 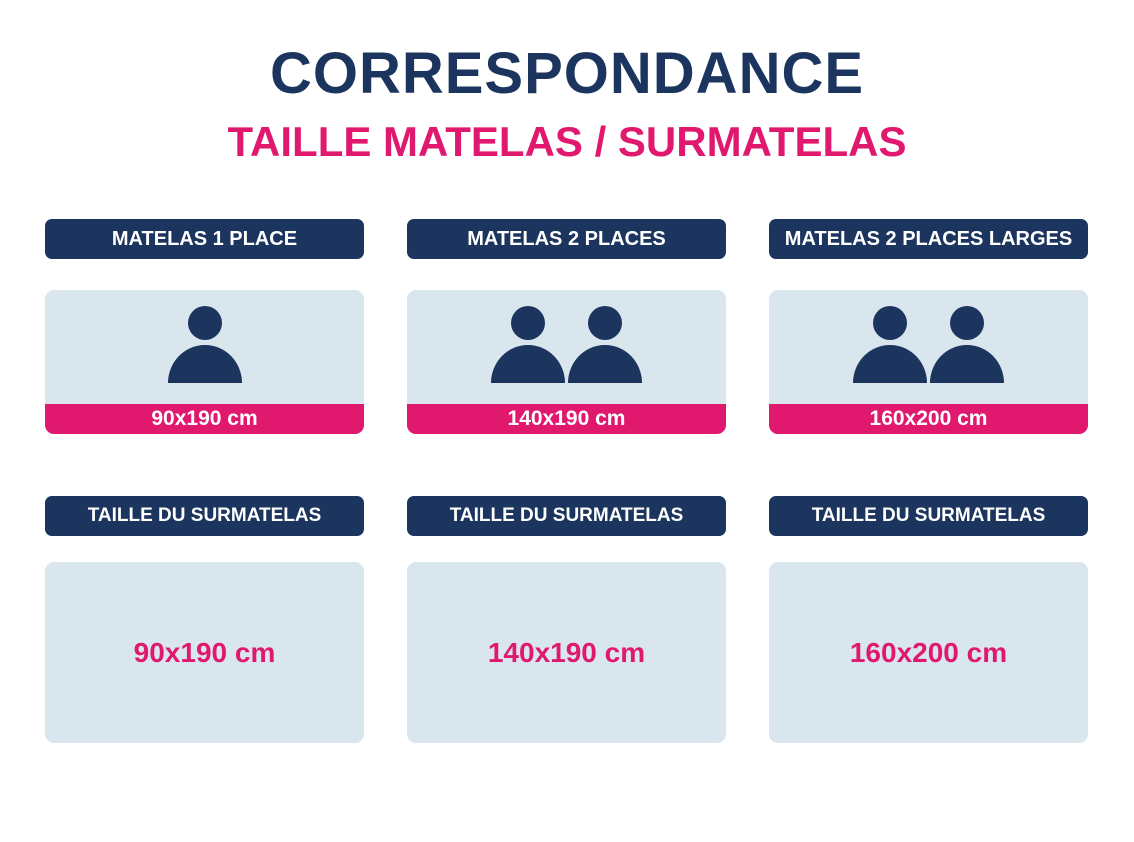 What do you see at coordinates (567, 73) in the screenshot?
I see `title: CORRESPONDANCE` at bounding box center [567, 73].